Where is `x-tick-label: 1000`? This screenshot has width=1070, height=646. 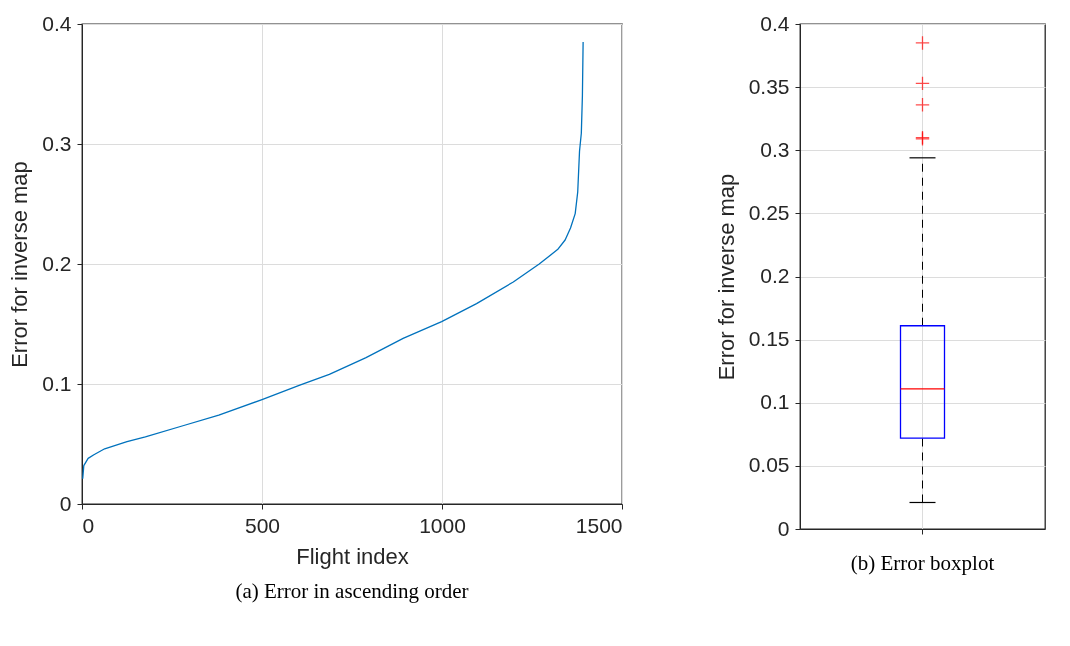
x-tick-label: 1000 is located at coordinates (442, 525).